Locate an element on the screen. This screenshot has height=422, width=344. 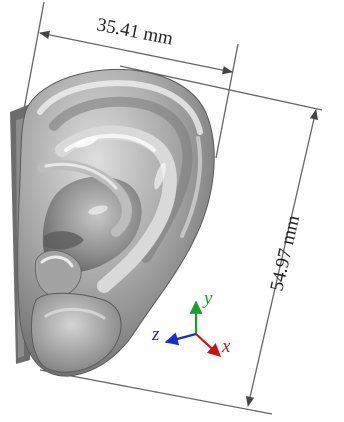
height-dimension-arrow is located at coordinates (282, 258).